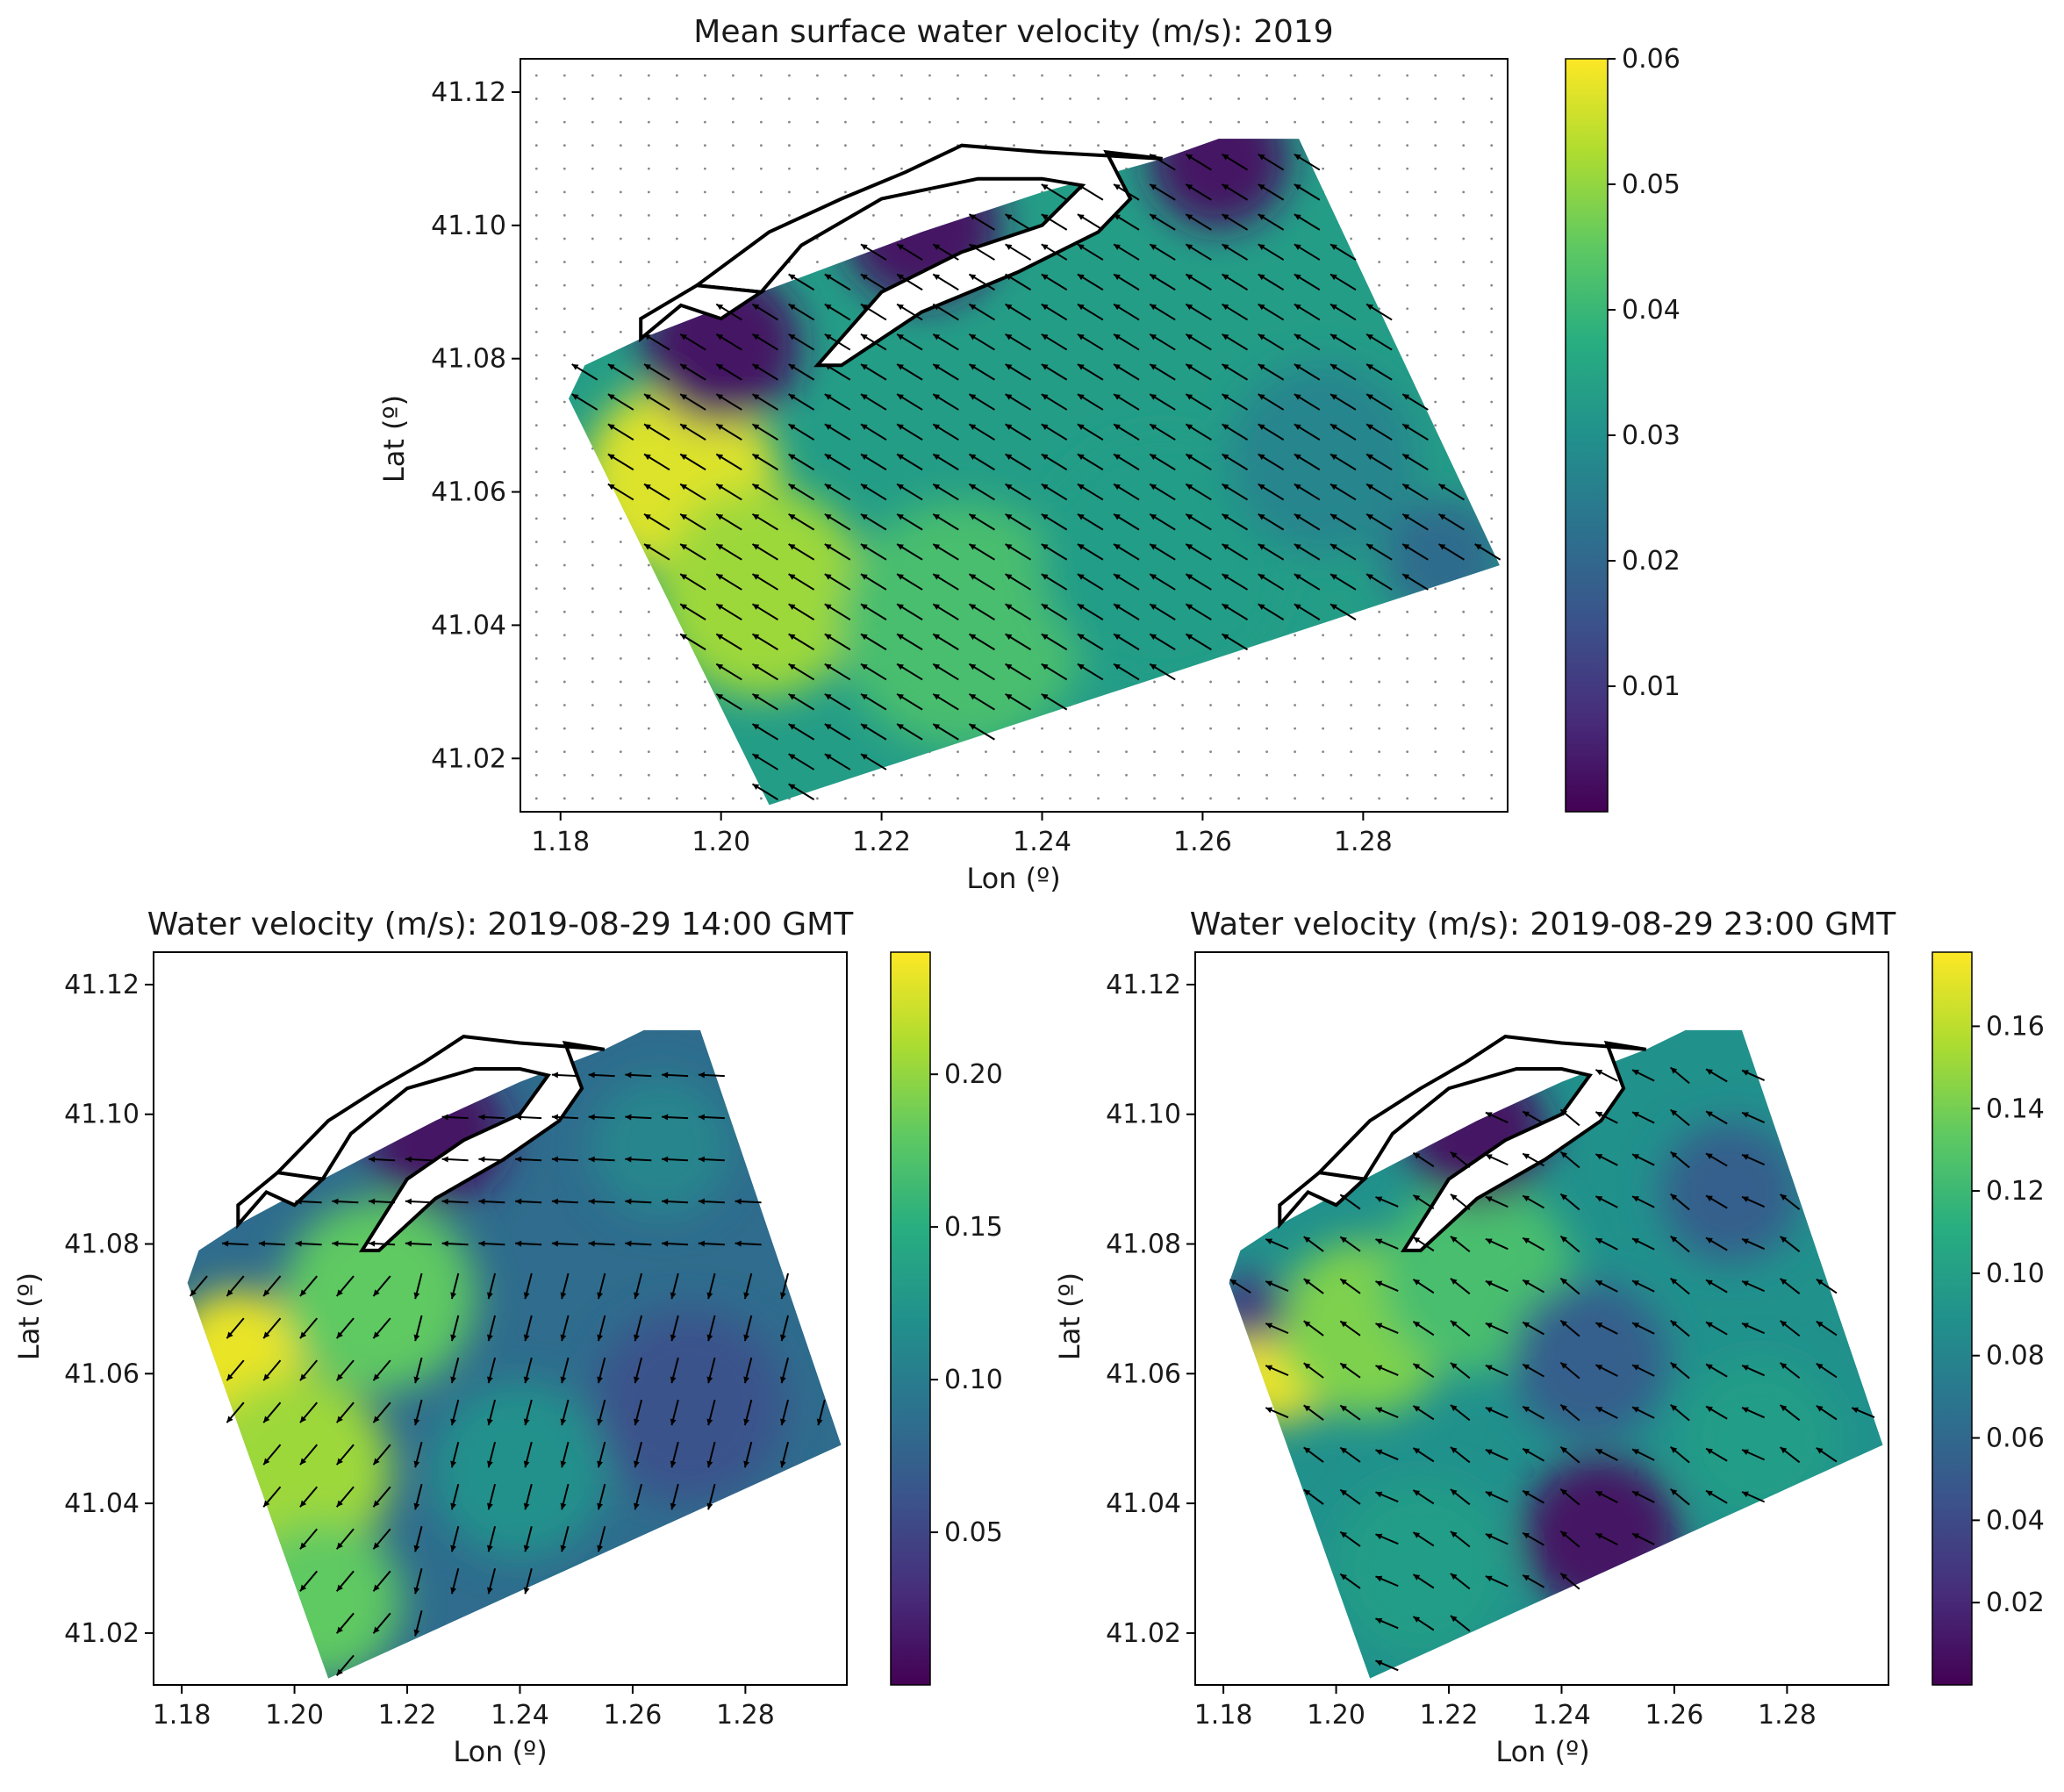 The height and width of the screenshot is (1792, 2064). I want to click on x-tick-label: 1.22, so click(1449, 1715).